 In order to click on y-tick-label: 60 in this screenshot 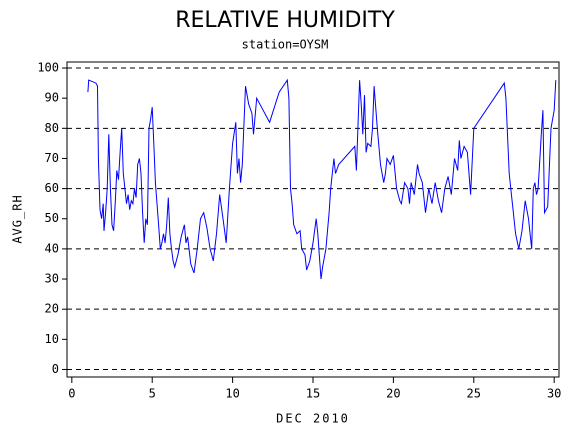, I will do `click(52, 188)`.